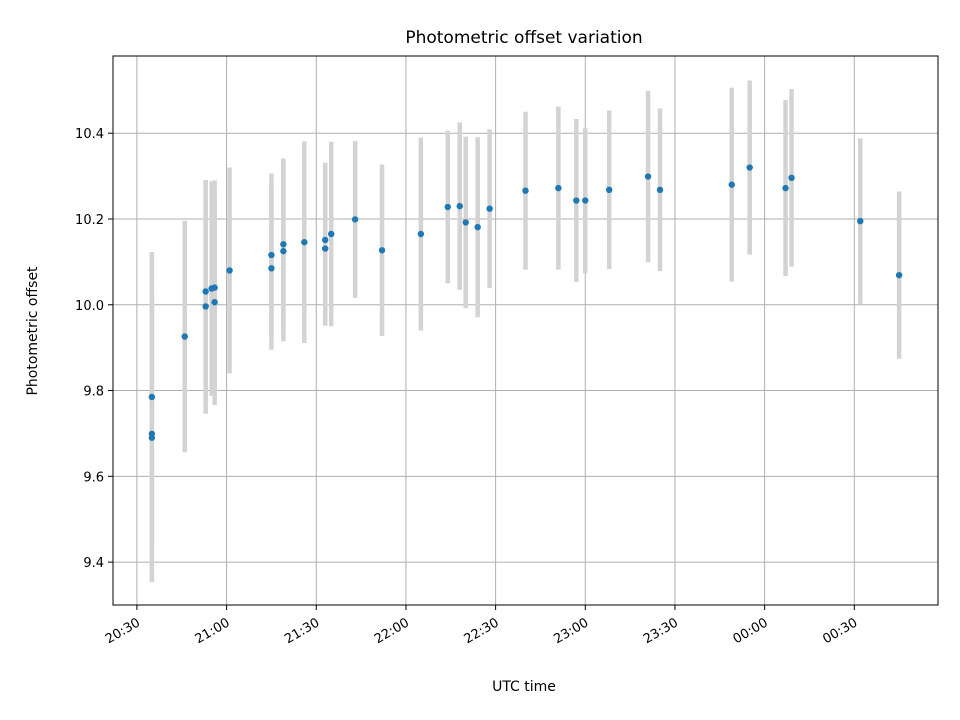 This screenshot has width=960, height=720. What do you see at coordinates (89, 220) in the screenshot?
I see `y-tick-label: 10.2` at bounding box center [89, 220].